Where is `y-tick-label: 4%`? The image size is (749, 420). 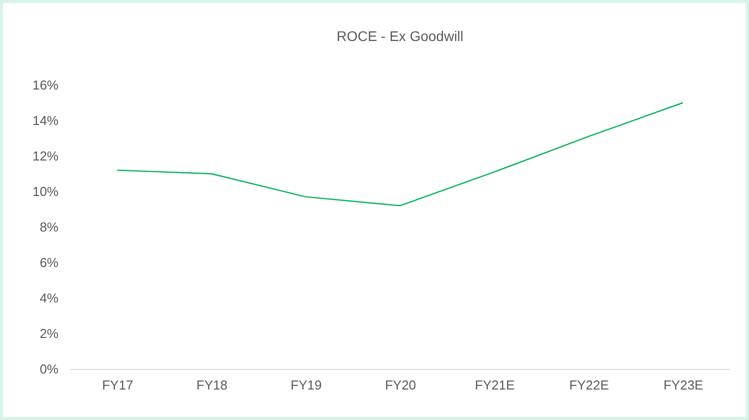
y-tick-label: 4% is located at coordinates (49, 298).